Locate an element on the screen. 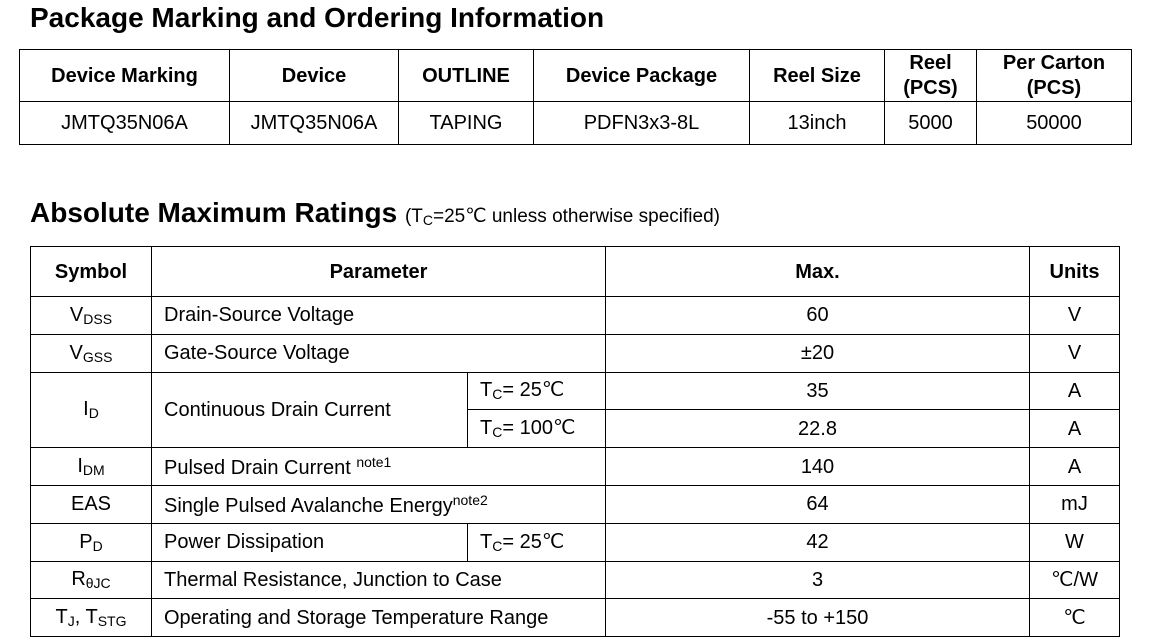 This screenshot has height=637, width=1153. symbol-tstg-main: T is located at coordinates (91, 617).